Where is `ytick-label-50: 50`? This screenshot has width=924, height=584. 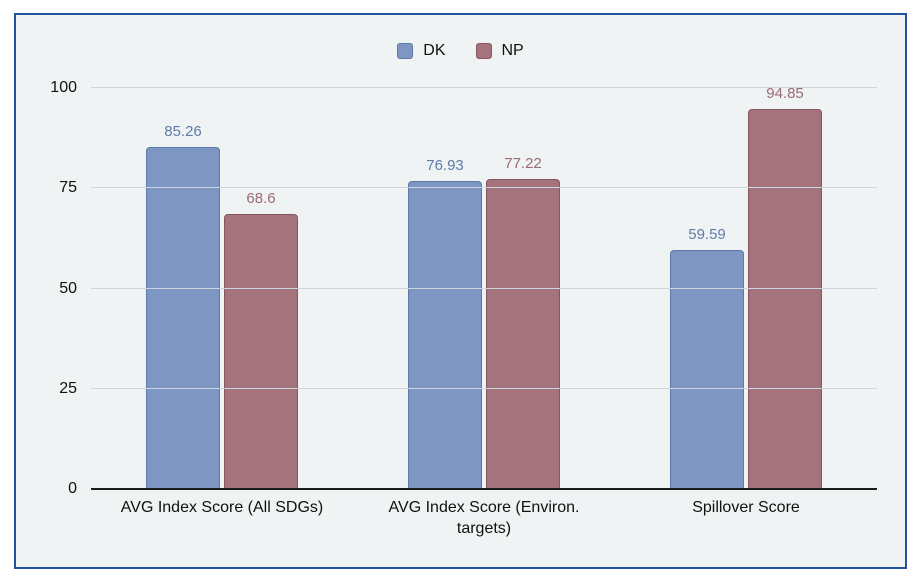 ytick-label-50: 50 is located at coordinates (68, 288).